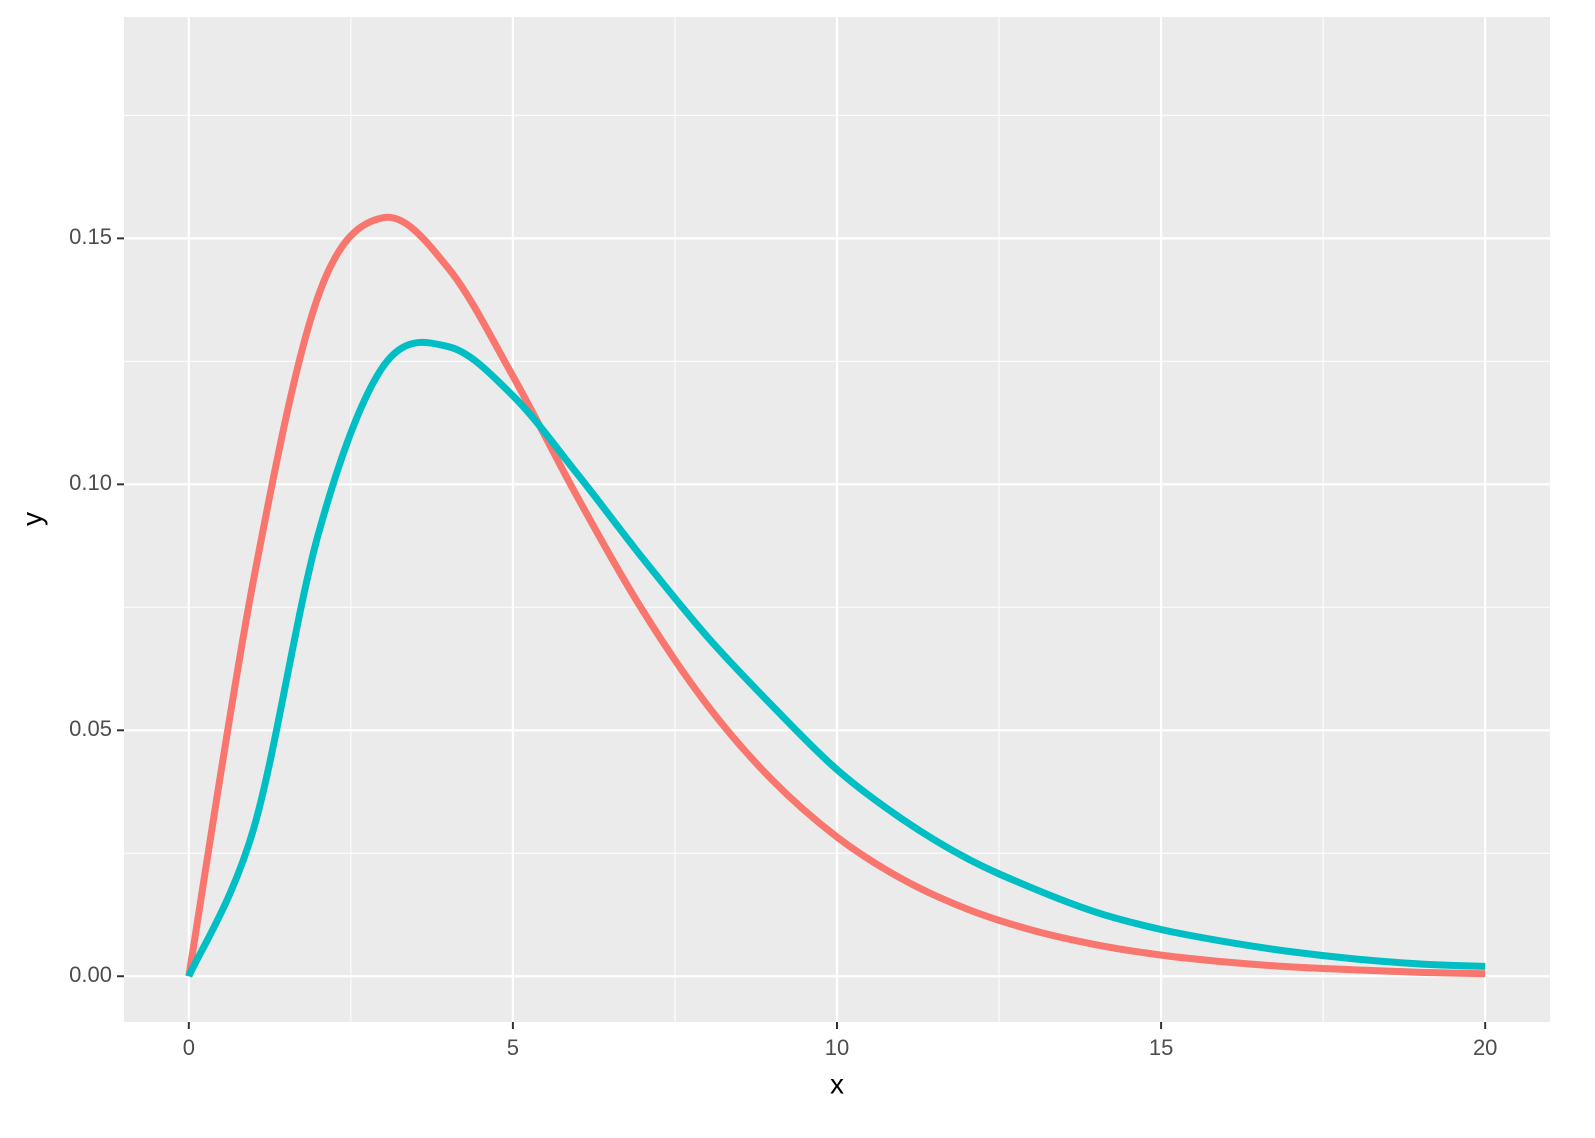 The height and width of the screenshot is (1138, 1595). What do you see at coordinates (189, 1047) in the screenshot?
I see `x-tick-label: 0` at bounding box center [189, 1047].